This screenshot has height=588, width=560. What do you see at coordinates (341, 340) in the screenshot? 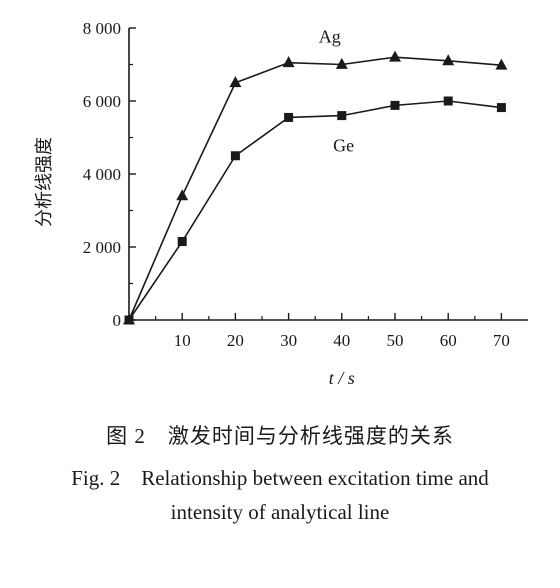
I see `x-tick-label: 40` at bounding box center [341, 340].